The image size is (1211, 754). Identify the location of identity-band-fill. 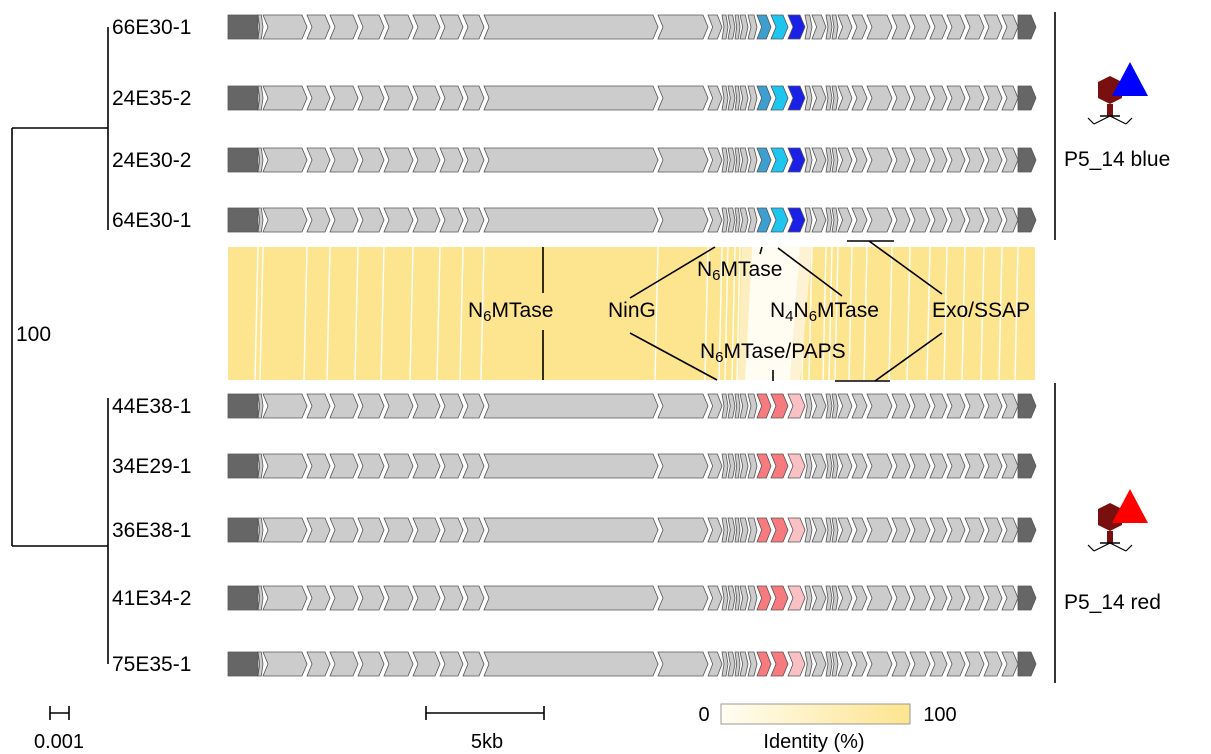
(631, 313).